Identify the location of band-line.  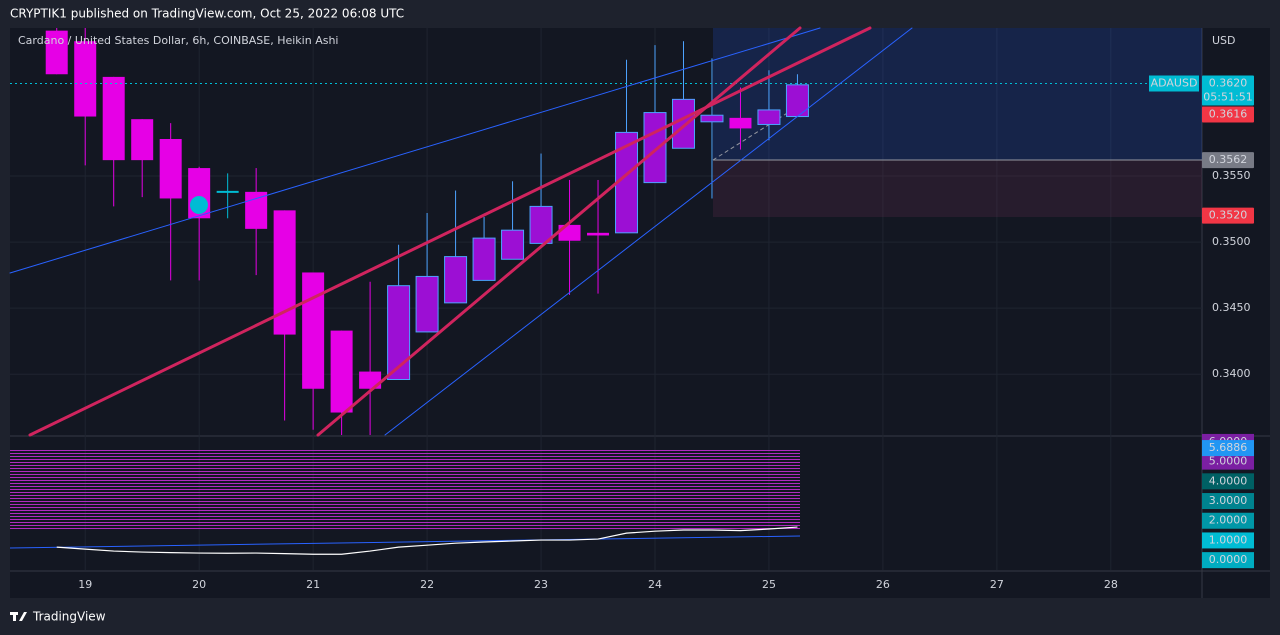
(405, 542).